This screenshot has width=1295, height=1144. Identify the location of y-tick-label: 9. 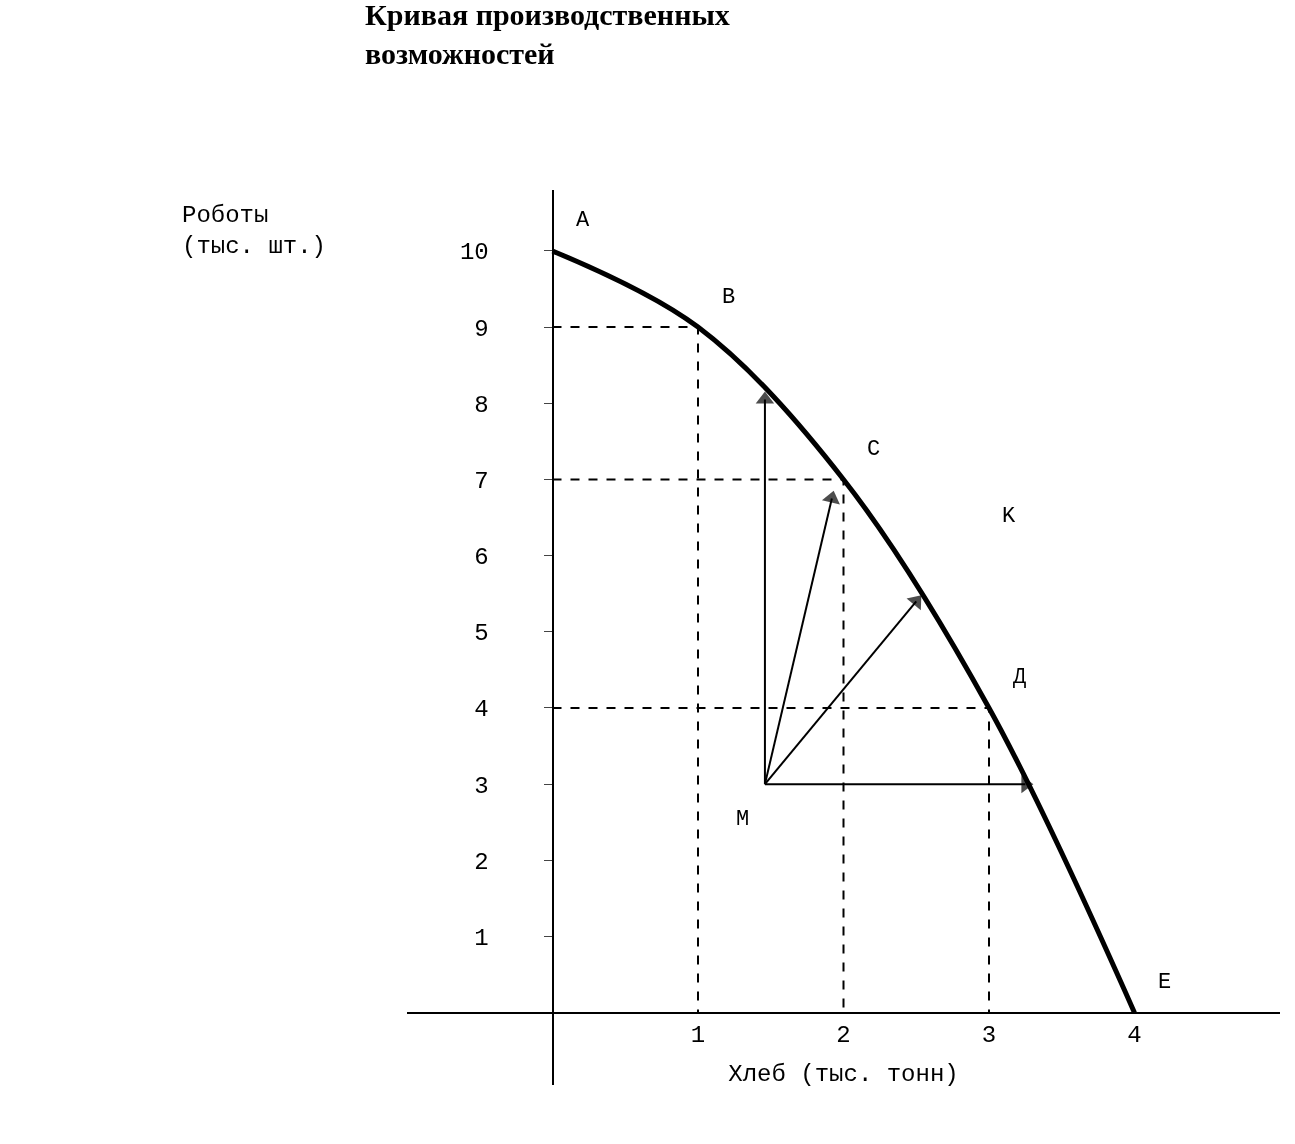
(481, 329).